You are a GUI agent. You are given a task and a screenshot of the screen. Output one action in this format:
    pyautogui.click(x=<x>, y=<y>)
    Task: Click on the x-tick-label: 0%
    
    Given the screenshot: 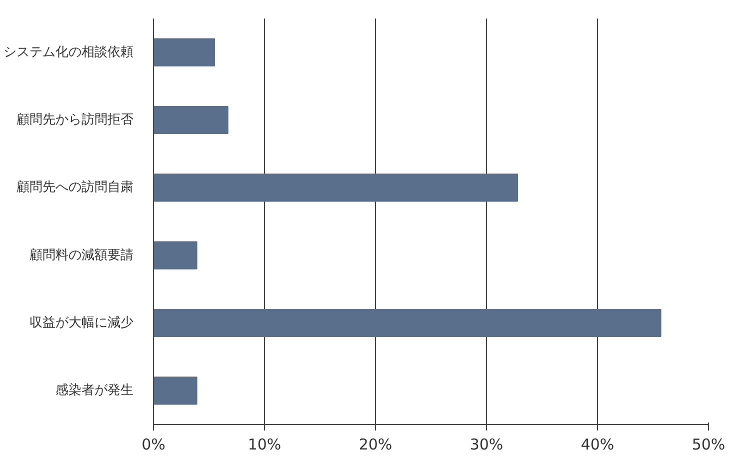 What is the action you would take?
    pyautogui.click(x=154, y=445)
    